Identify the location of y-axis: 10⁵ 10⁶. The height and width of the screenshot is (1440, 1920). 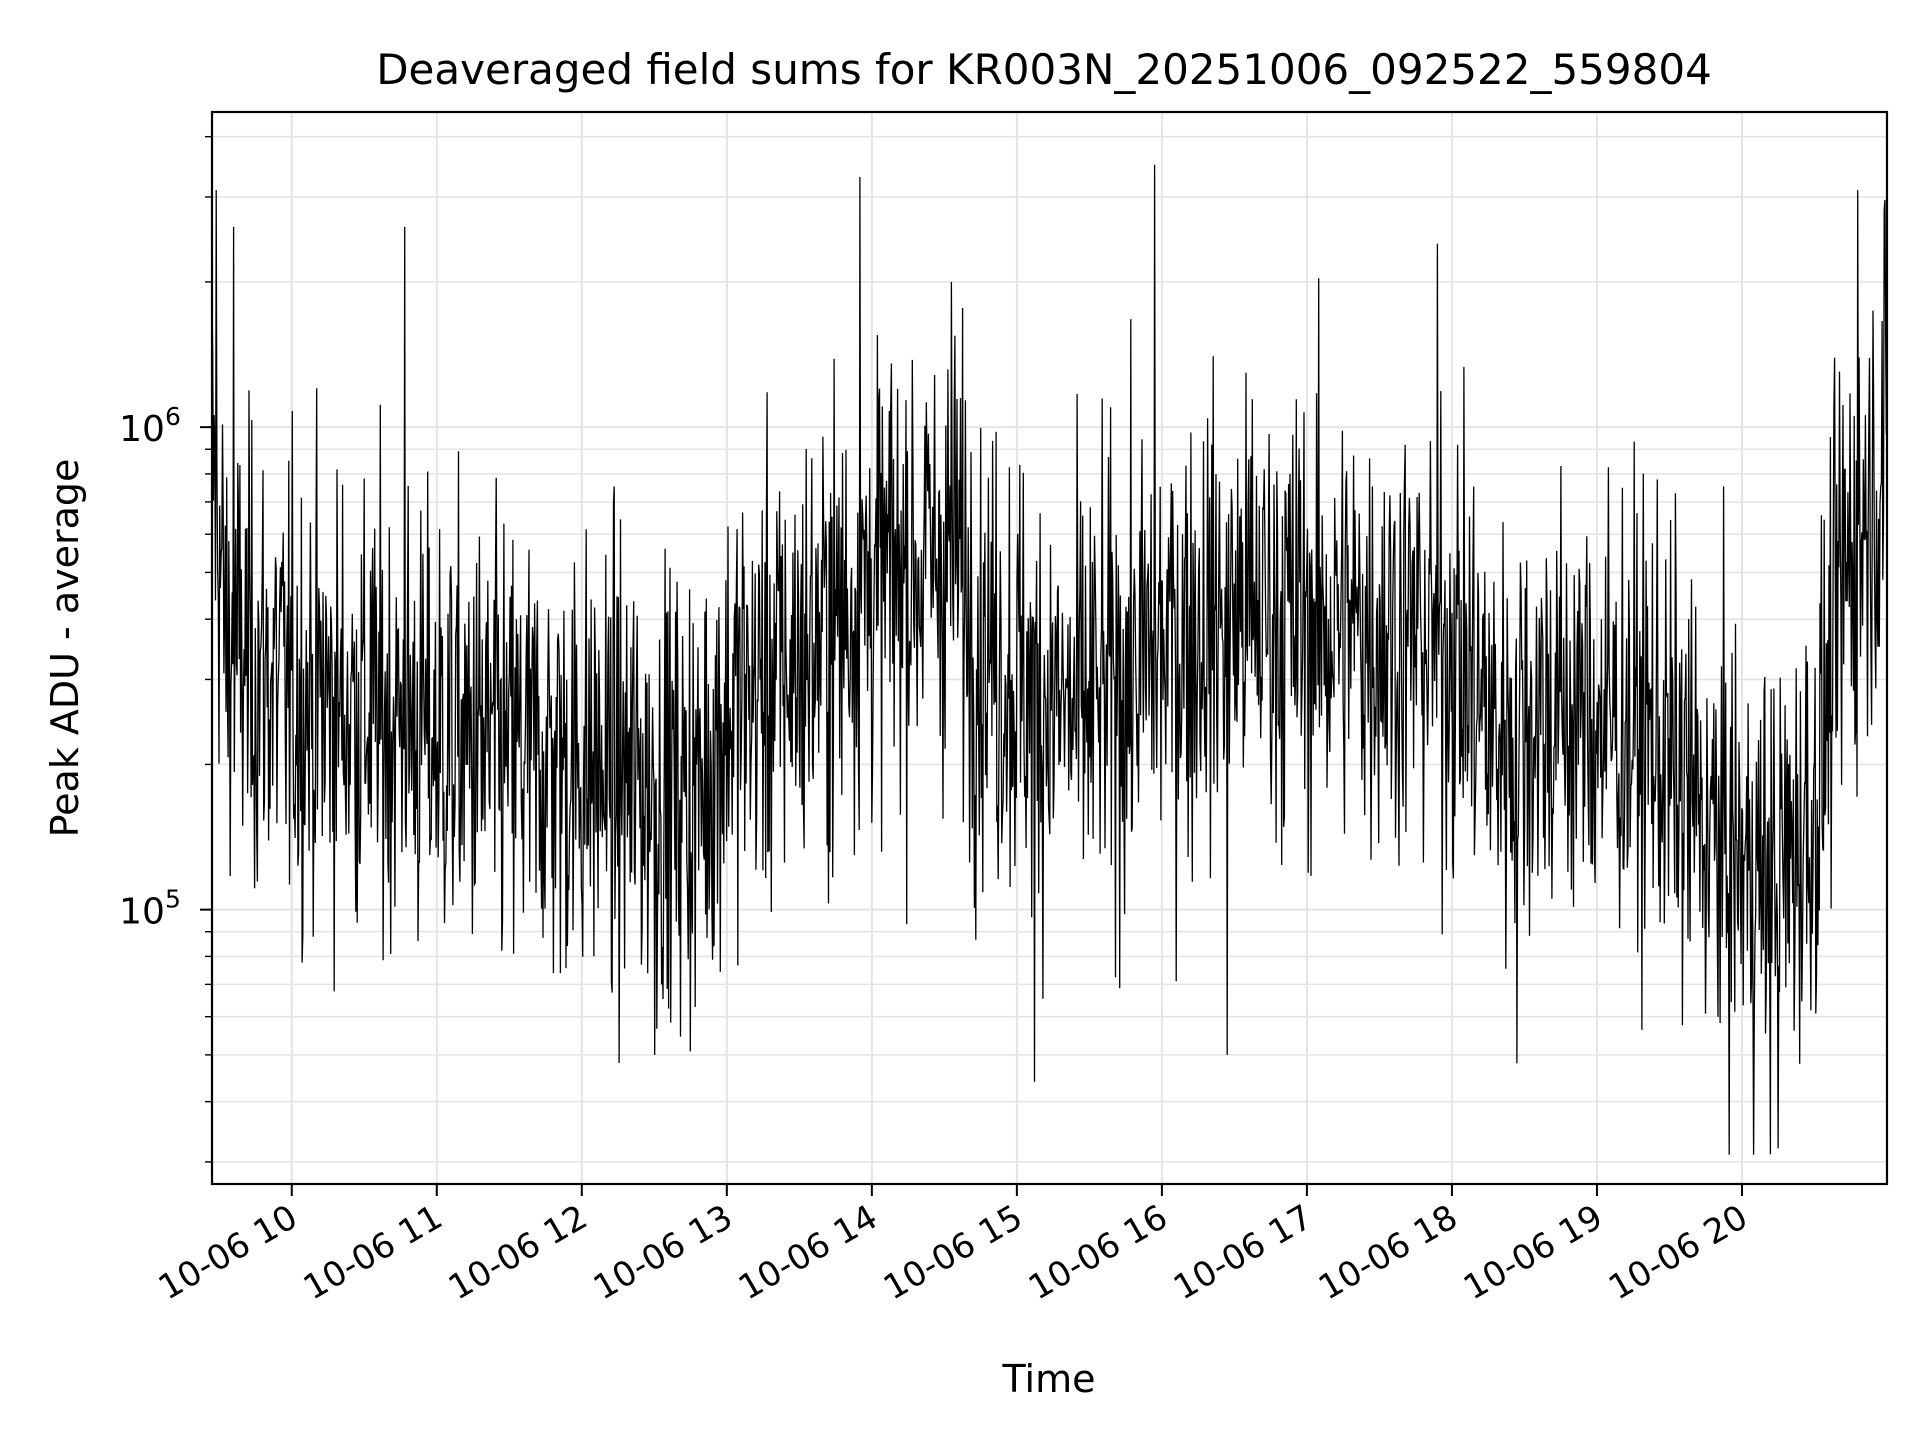
(165, 649).